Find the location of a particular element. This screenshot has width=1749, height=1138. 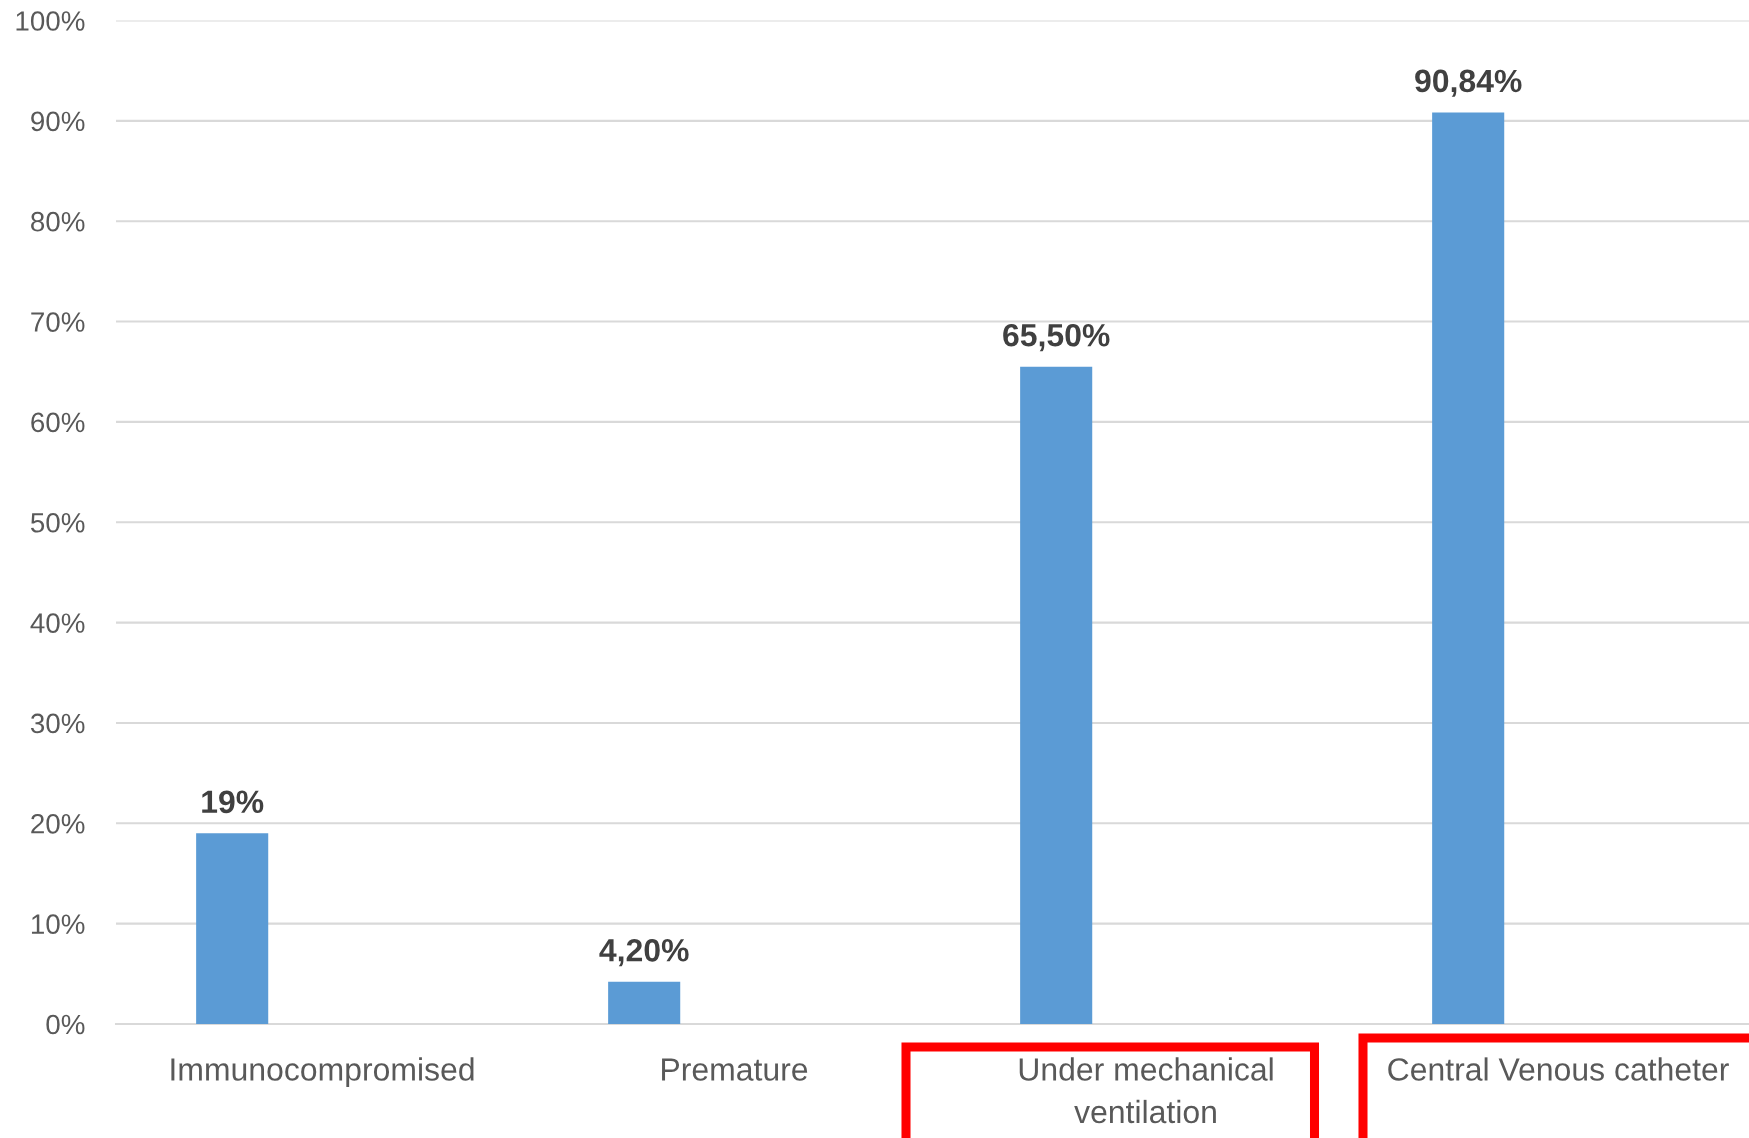

y-tick-label: 80% is located at coordinates (58, 221).